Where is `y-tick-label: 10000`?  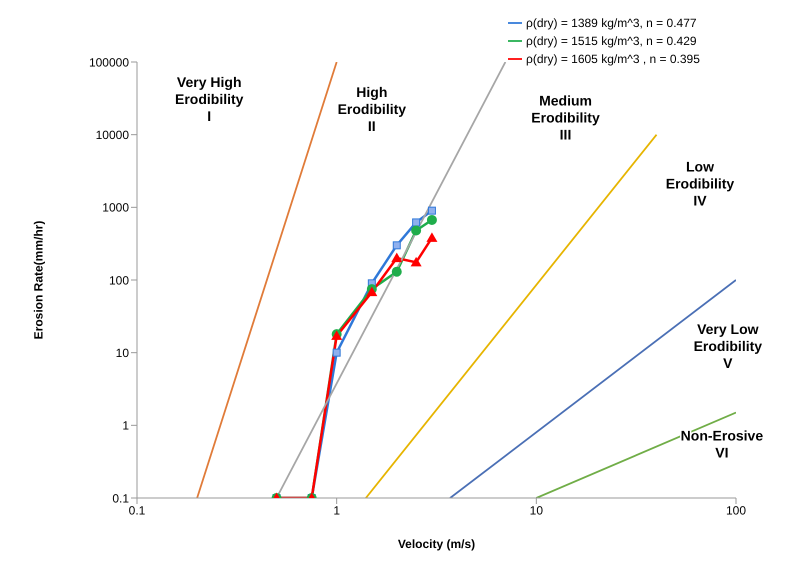 y-tick-label: 10000 is located at coordinates (113, 135).